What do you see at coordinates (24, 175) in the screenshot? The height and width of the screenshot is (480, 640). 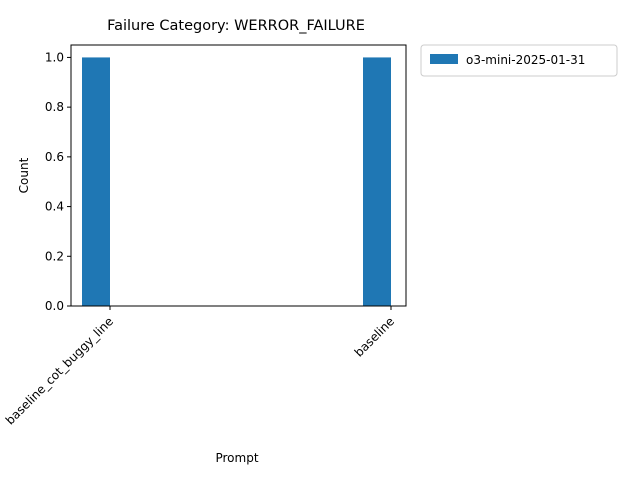 I see `y-axis-label: Count` at bounding box center [24, 175].